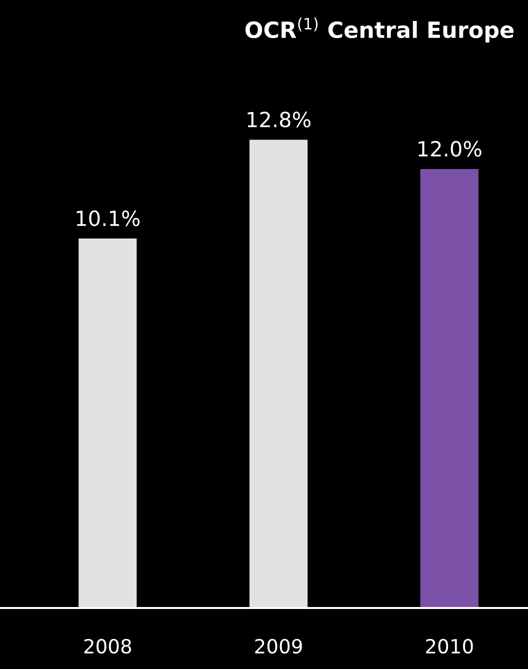  Describe the element at coordinates (279, 120) in the screenshot. I see `data-label: 12.8%` at that location.